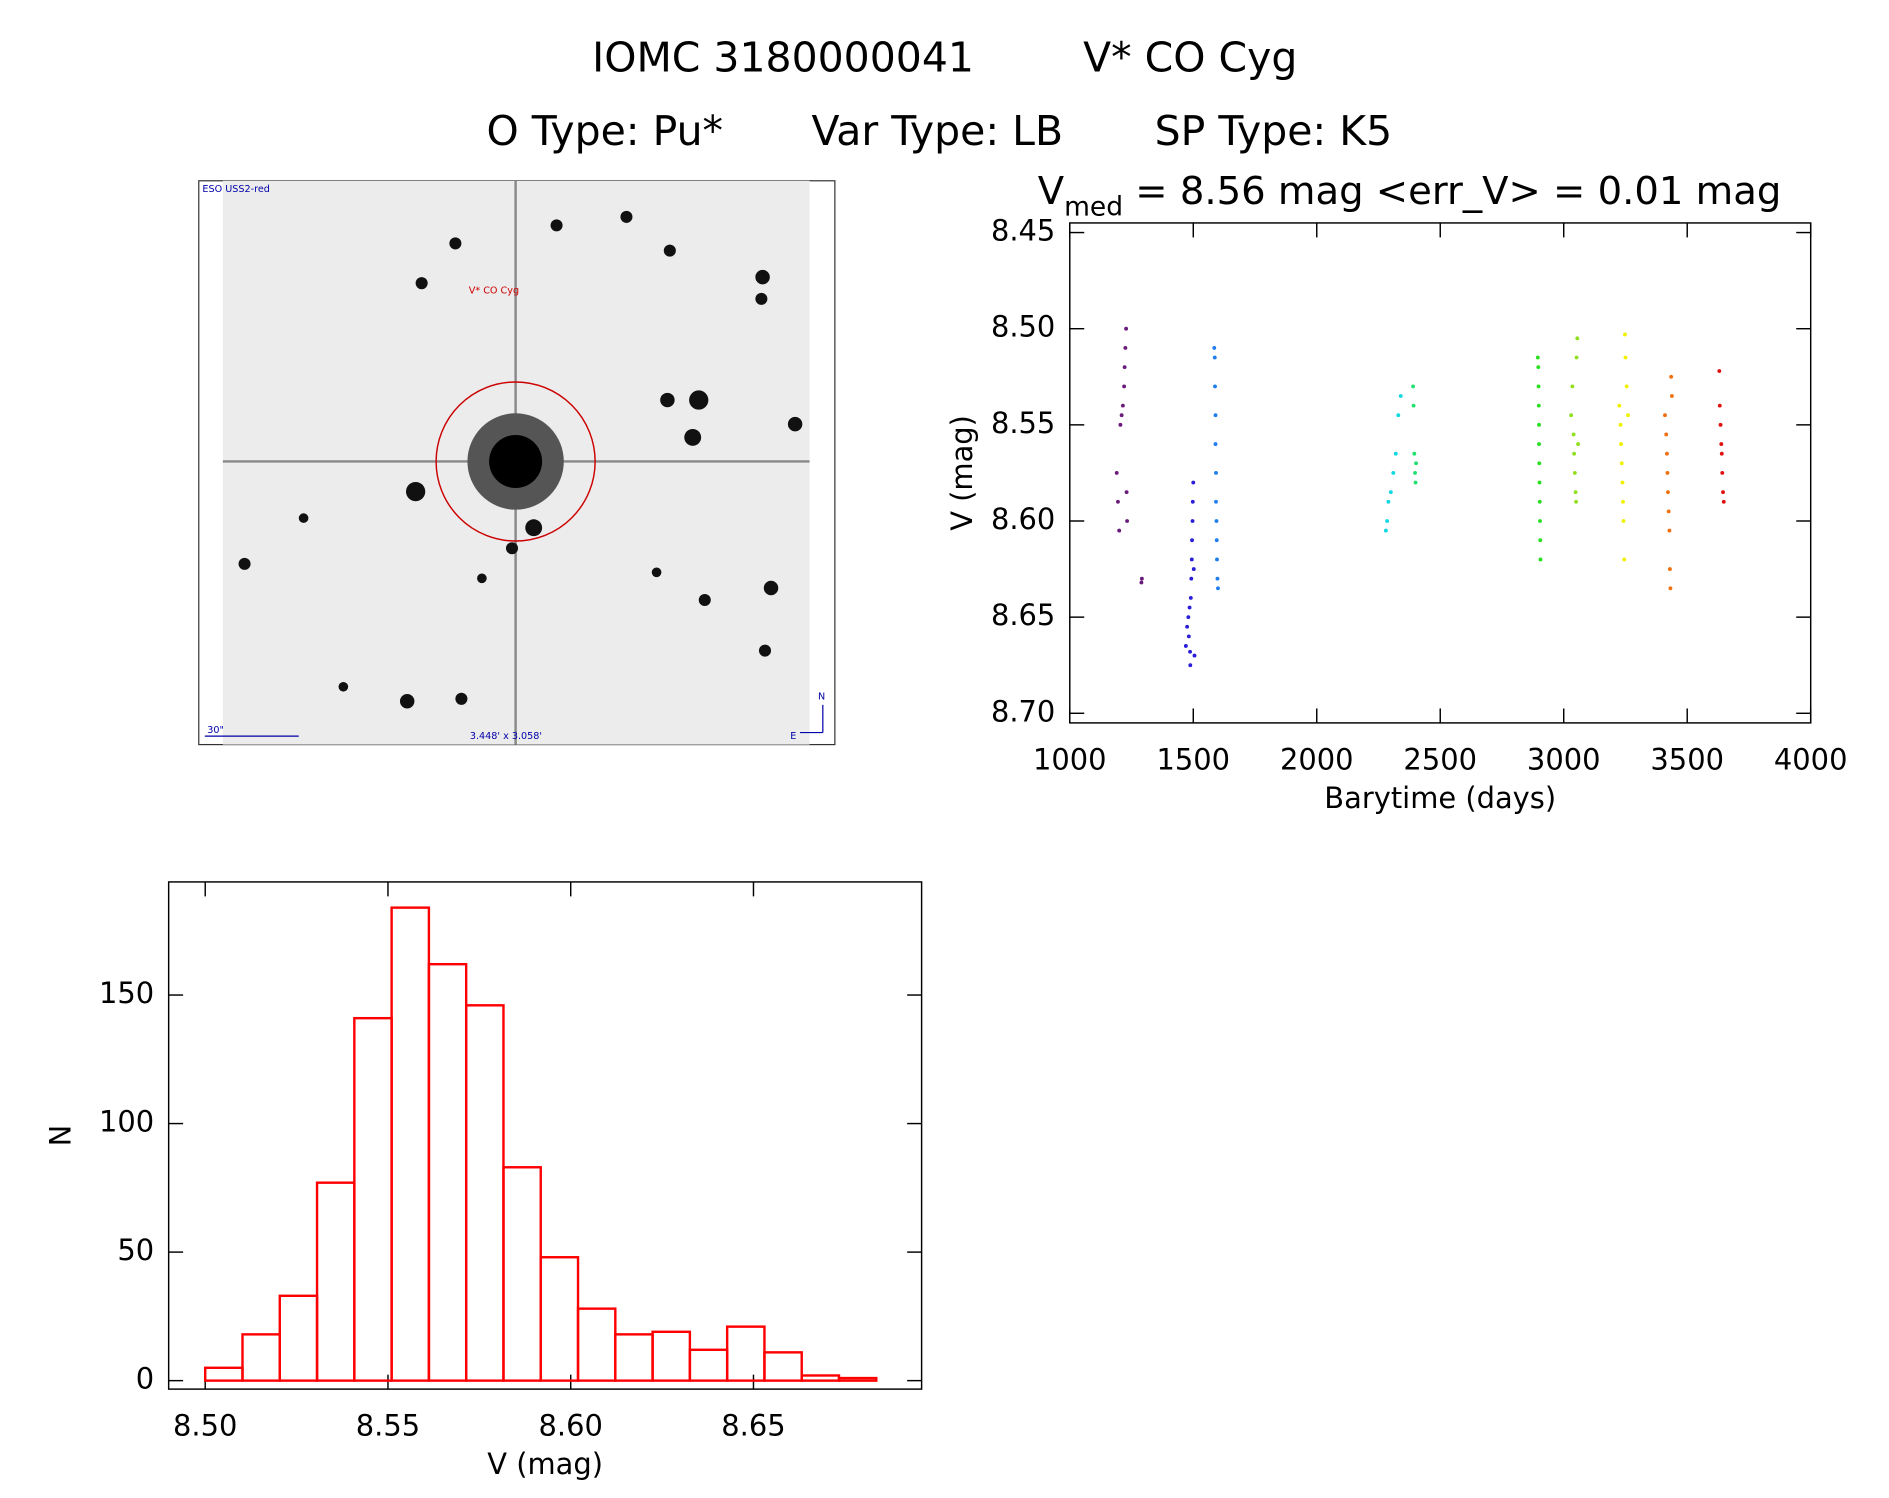  Describe the element at coordinates (61, 1136) in the screenshot. I see `y-axis-label: N` at that location.